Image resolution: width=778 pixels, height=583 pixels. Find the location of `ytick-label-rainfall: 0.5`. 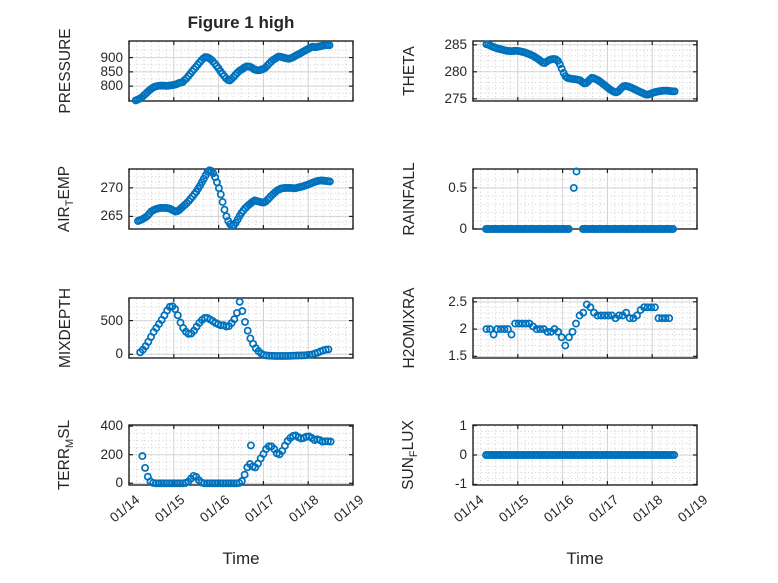

ytick-label-rainfall: 0.5 is located at coordinates (457, 187).